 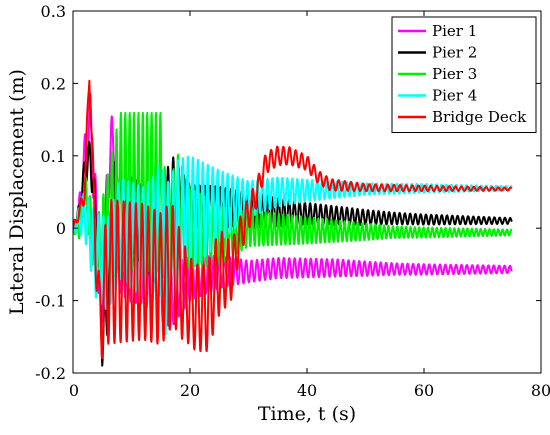 I want to click on y-tick-label: 0.3, so click(x=53, y=11).